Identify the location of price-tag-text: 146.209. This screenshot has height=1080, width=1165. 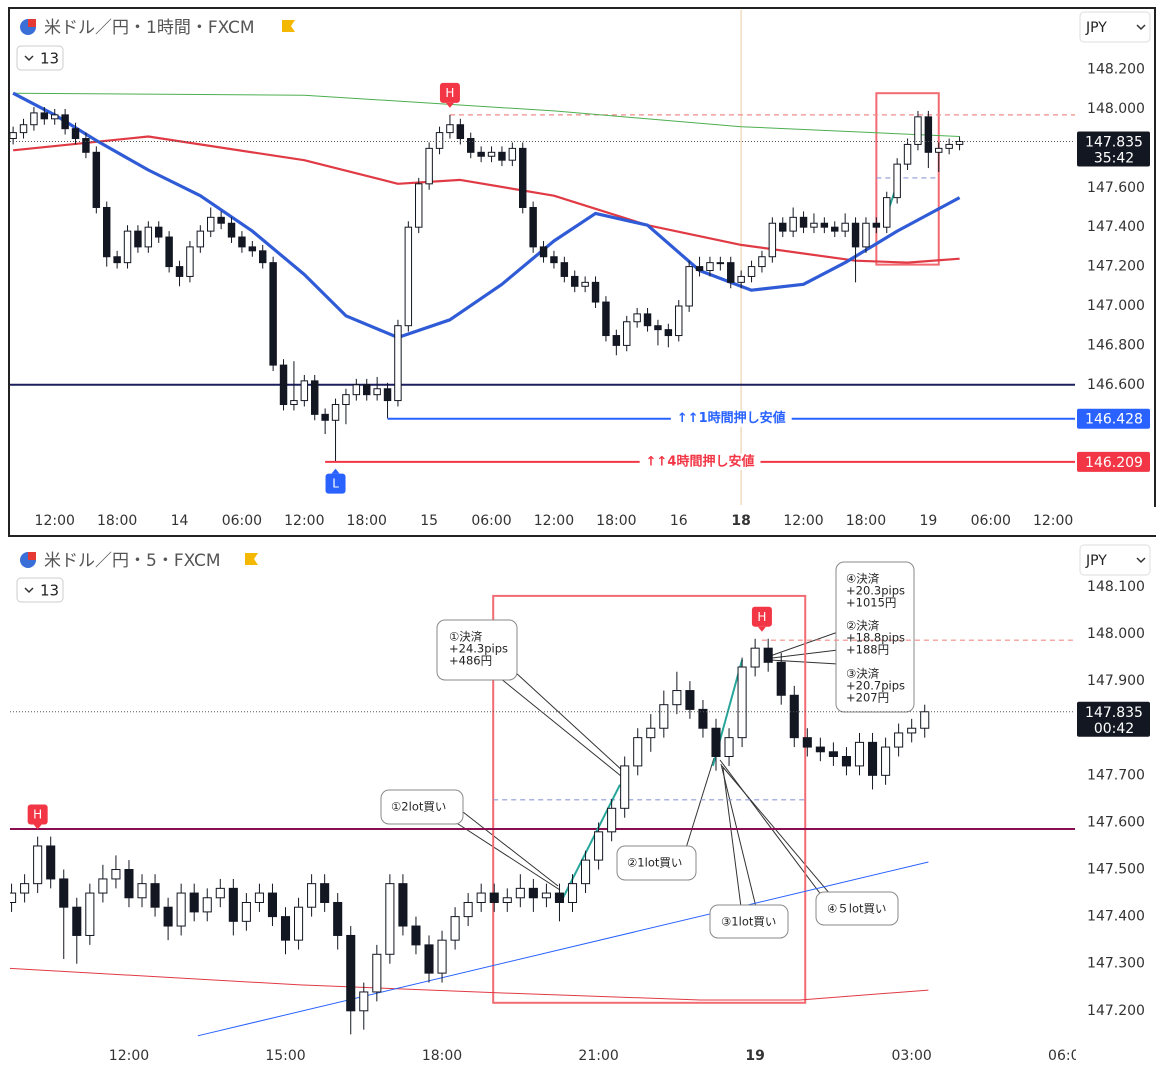
(1114, 463).